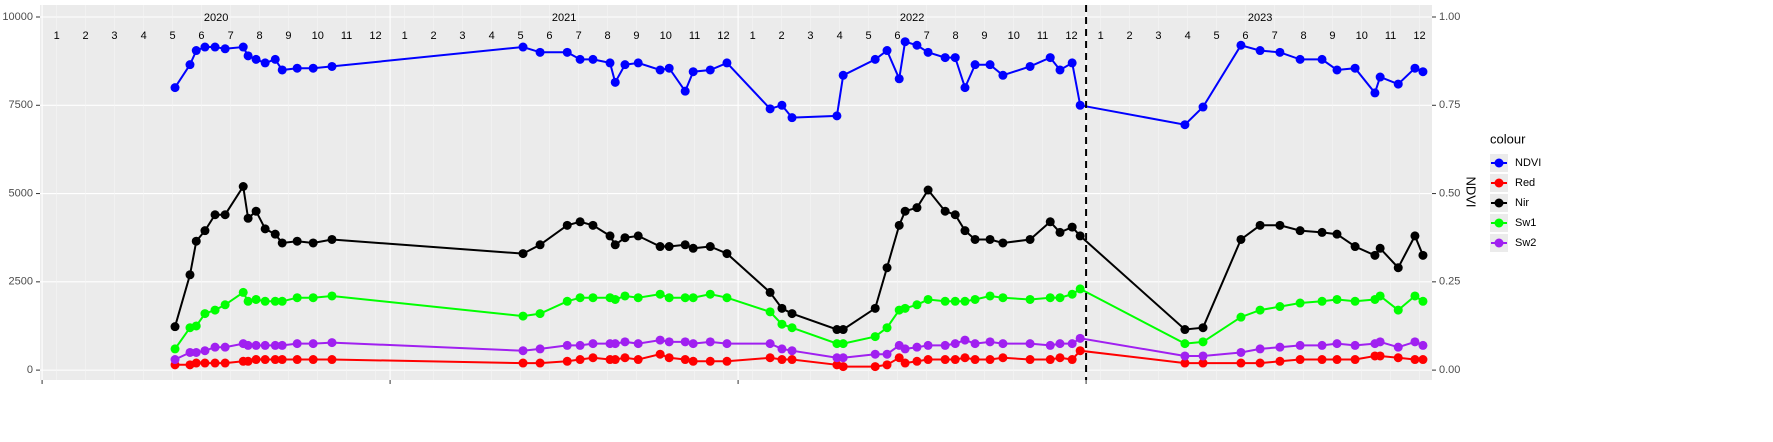  I want to click on legend-label: Red, so click(1525, 183).